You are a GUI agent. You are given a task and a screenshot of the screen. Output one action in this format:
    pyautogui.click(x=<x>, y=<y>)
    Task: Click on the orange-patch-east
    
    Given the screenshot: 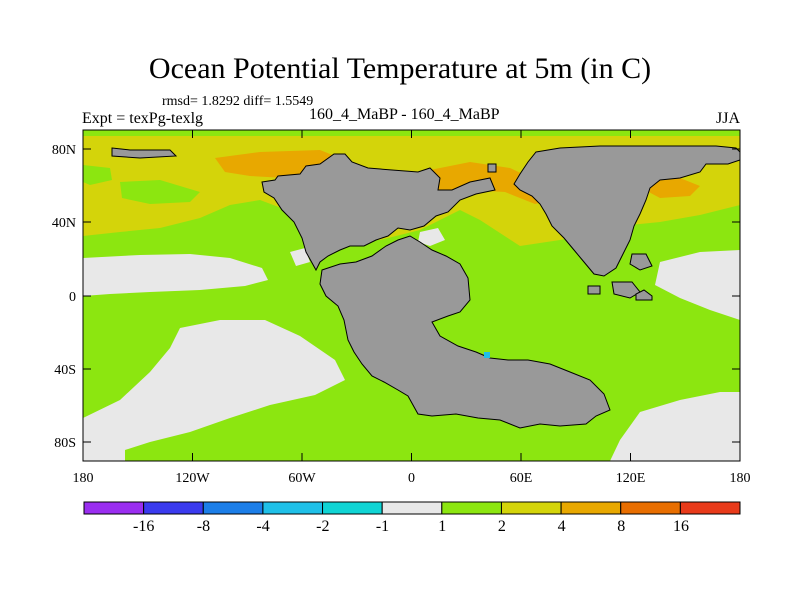 What is the action you would take?
    pyautogui.click(x=672, y=188)
    